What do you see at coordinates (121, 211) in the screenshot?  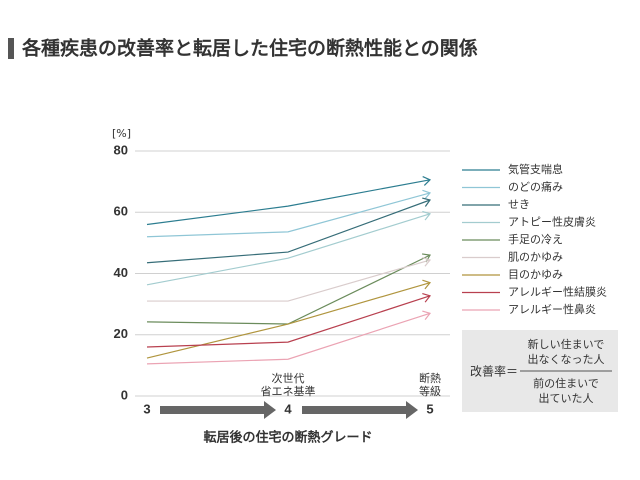 I see `y-tick-label: 60` at bounding box center [121, 211].